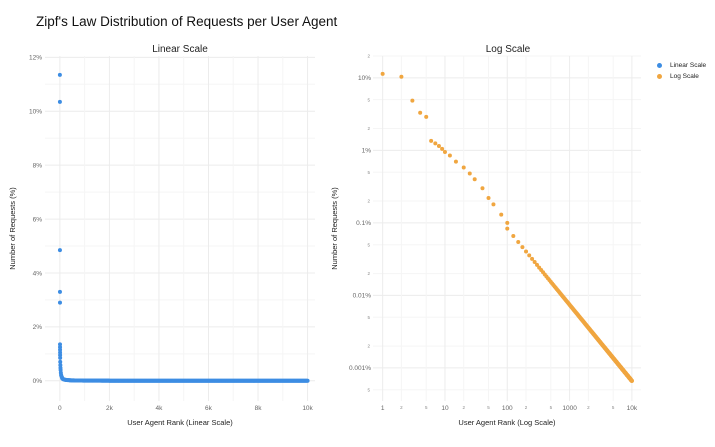  What do you see at coordinates (659, 76) in the screenshot?
I see `legend-marker-log` at bounding box center [659, 76].